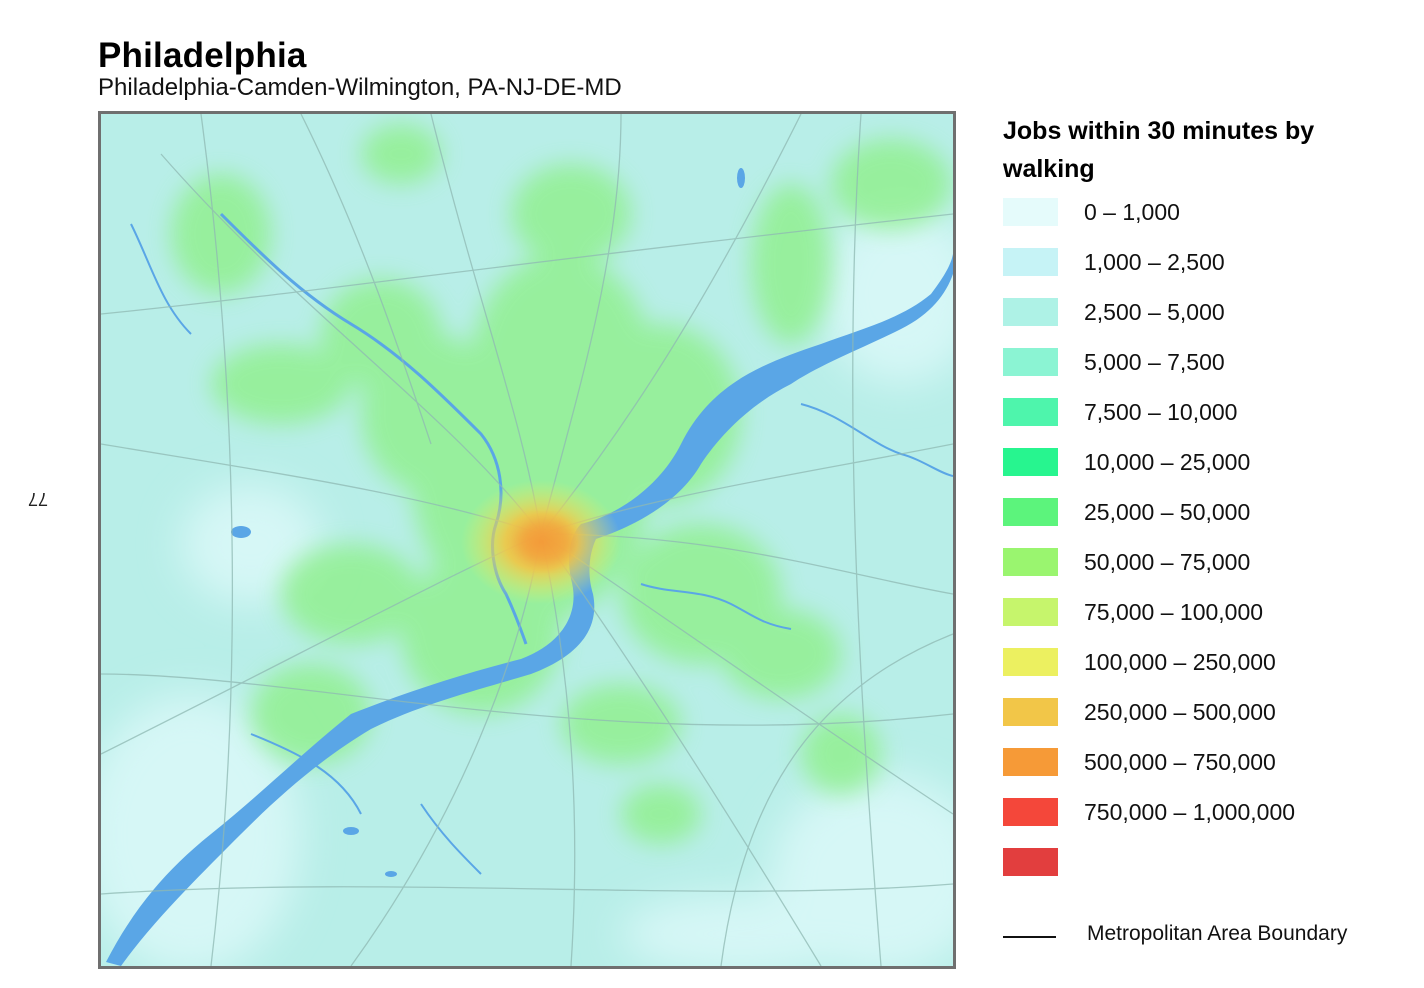  I want to click on boundary-line-icon, so click(1029, 937).